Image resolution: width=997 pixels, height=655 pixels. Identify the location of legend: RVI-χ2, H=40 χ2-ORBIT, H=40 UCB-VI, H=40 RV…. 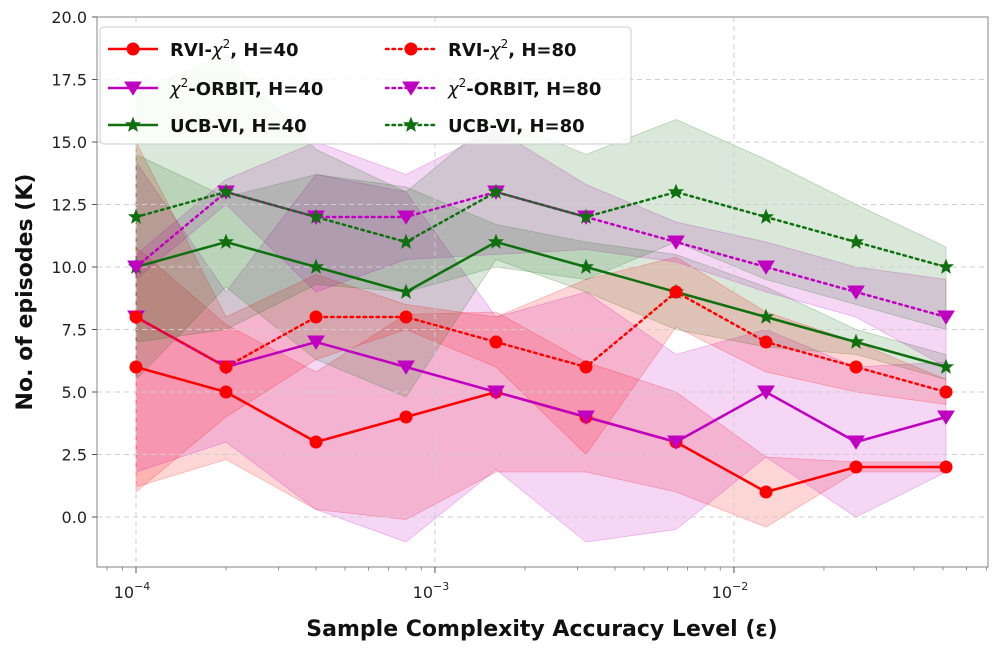
(365, 85).